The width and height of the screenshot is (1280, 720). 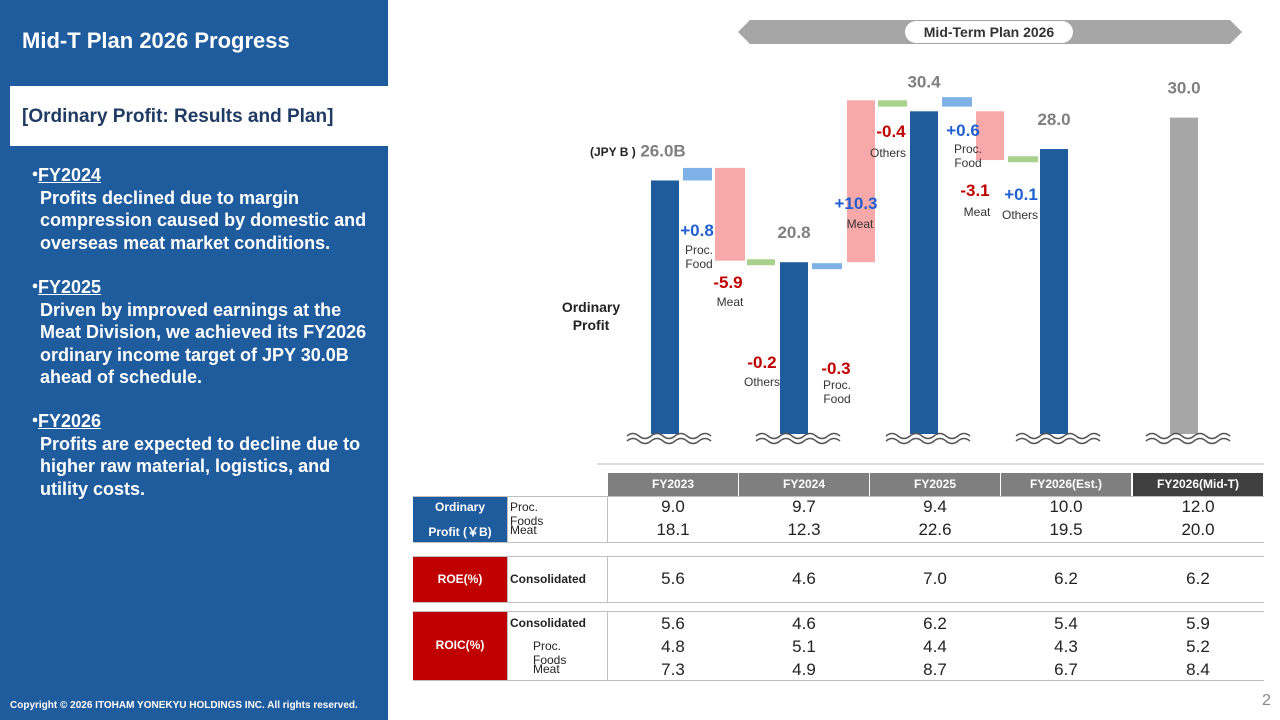 What do you see at coordinates (1266, 700) in the screenshot?
I see `page-number: 2` at bounding box center [1266, 700].